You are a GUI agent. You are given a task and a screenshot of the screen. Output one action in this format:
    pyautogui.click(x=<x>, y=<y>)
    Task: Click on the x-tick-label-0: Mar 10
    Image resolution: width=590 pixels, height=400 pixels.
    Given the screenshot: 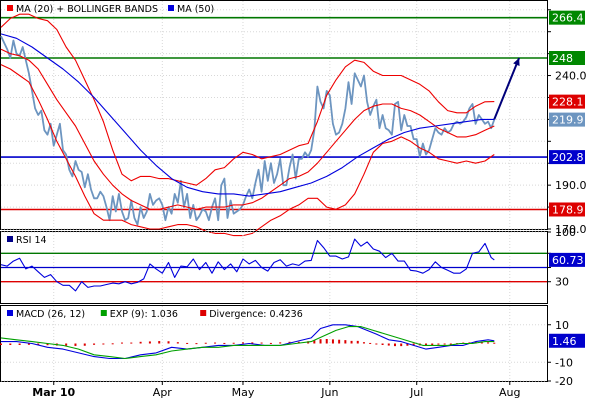 What is the action you would take?
    pyautogui.click(x=53, y=392)
    